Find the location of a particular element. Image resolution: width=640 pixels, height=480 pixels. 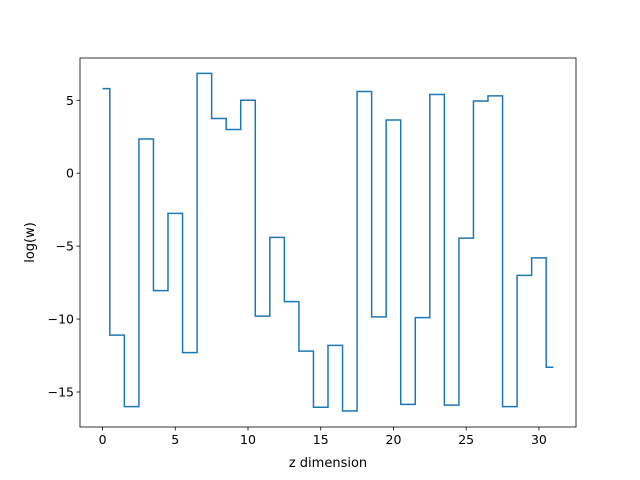

x-tick-label: 20 is located at coordinates (394, 439).